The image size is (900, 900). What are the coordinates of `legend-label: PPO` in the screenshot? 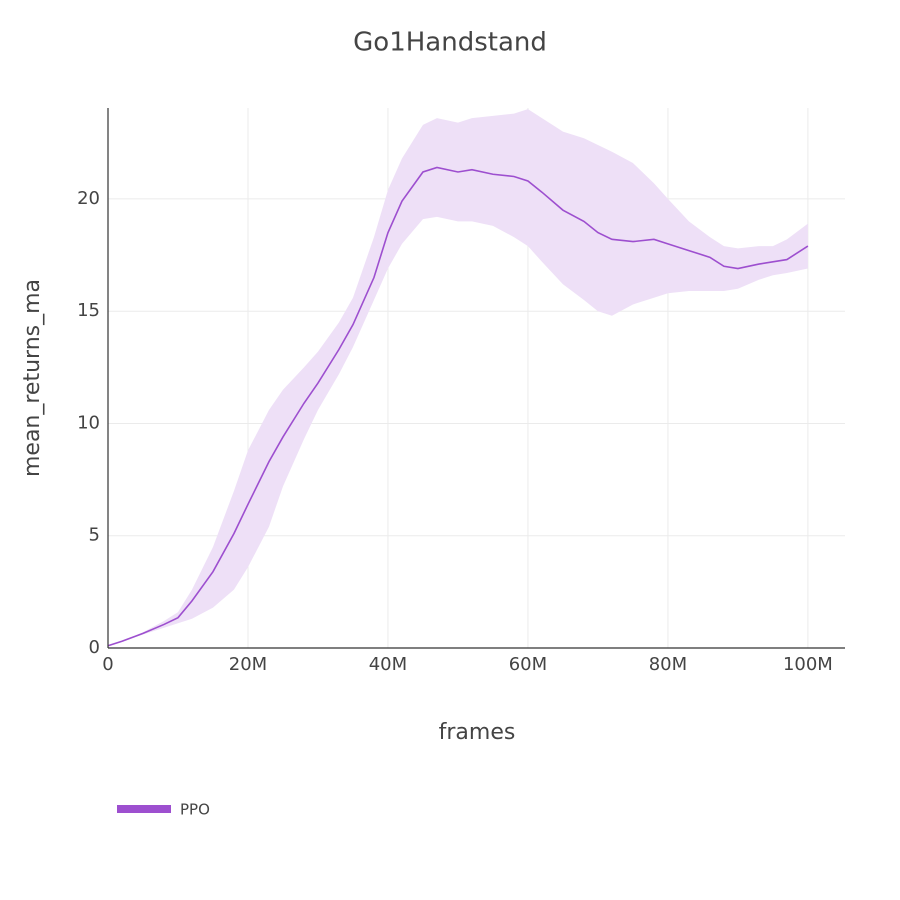 It's located at (195, 810).